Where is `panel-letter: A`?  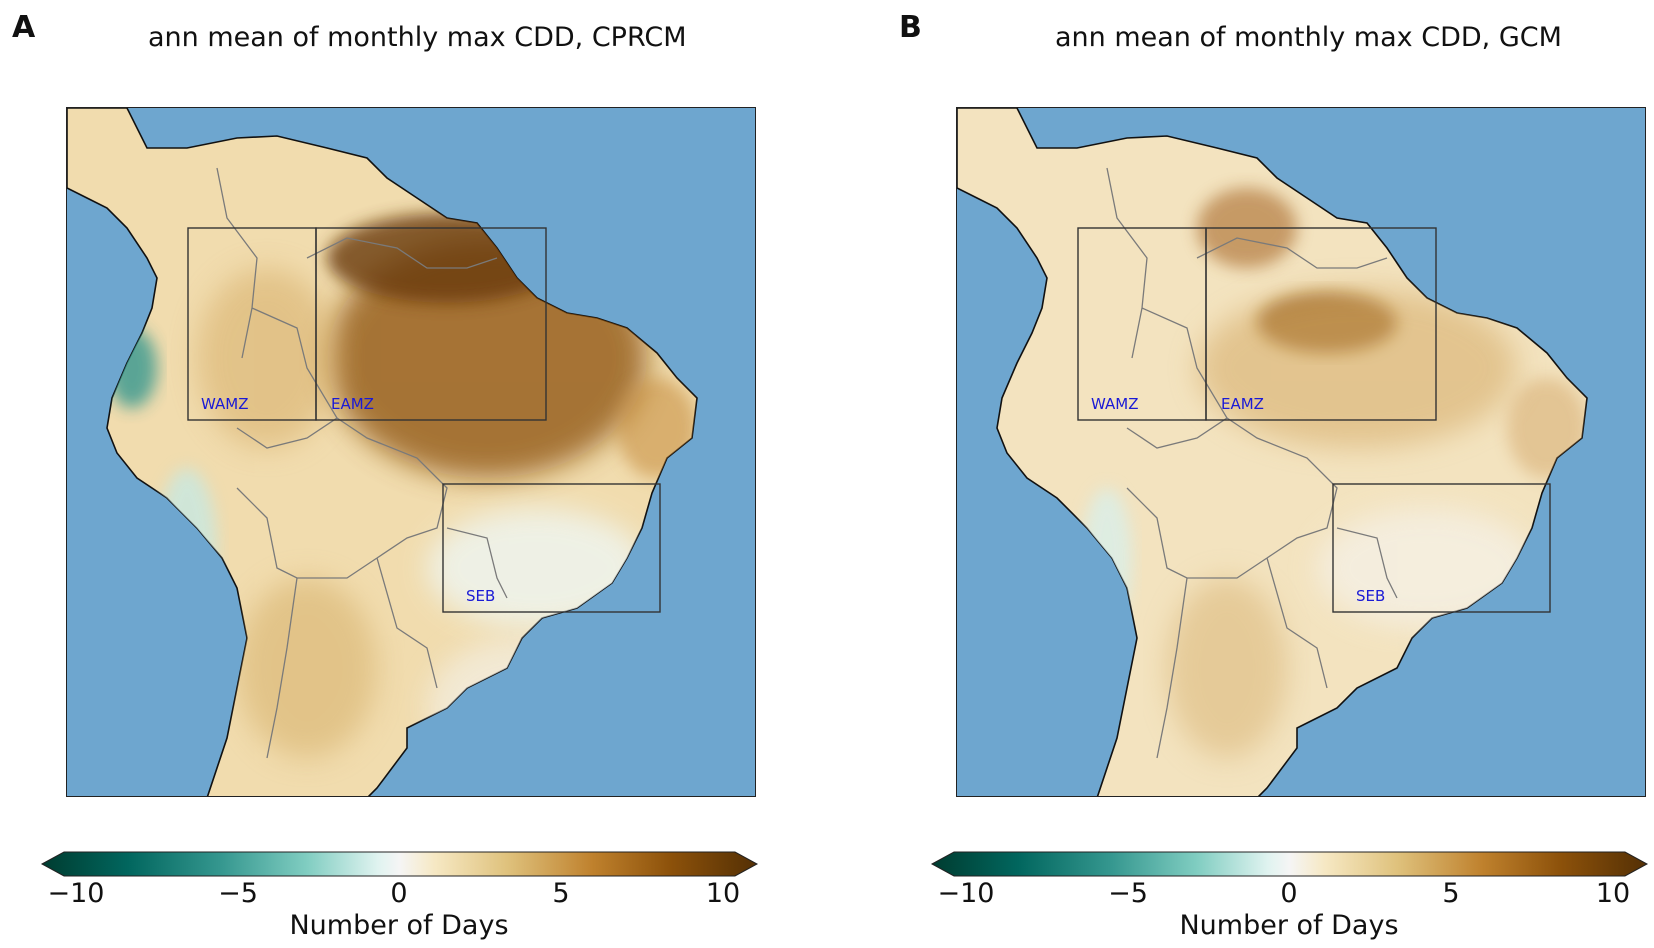
panel-letter: A is located at coordinates (24, 27).